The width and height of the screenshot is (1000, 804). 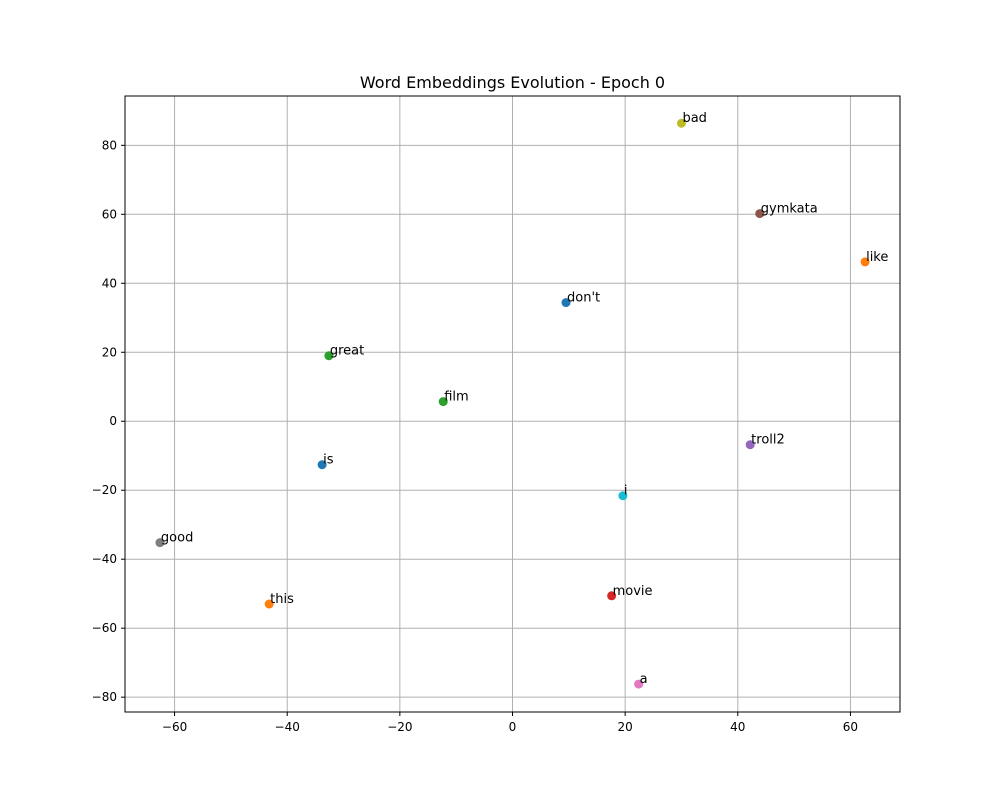 What do you see at coordinates (768, 440) in the screenshot?
I see `data-point-label: troll2` at bounding box center [768, 440].